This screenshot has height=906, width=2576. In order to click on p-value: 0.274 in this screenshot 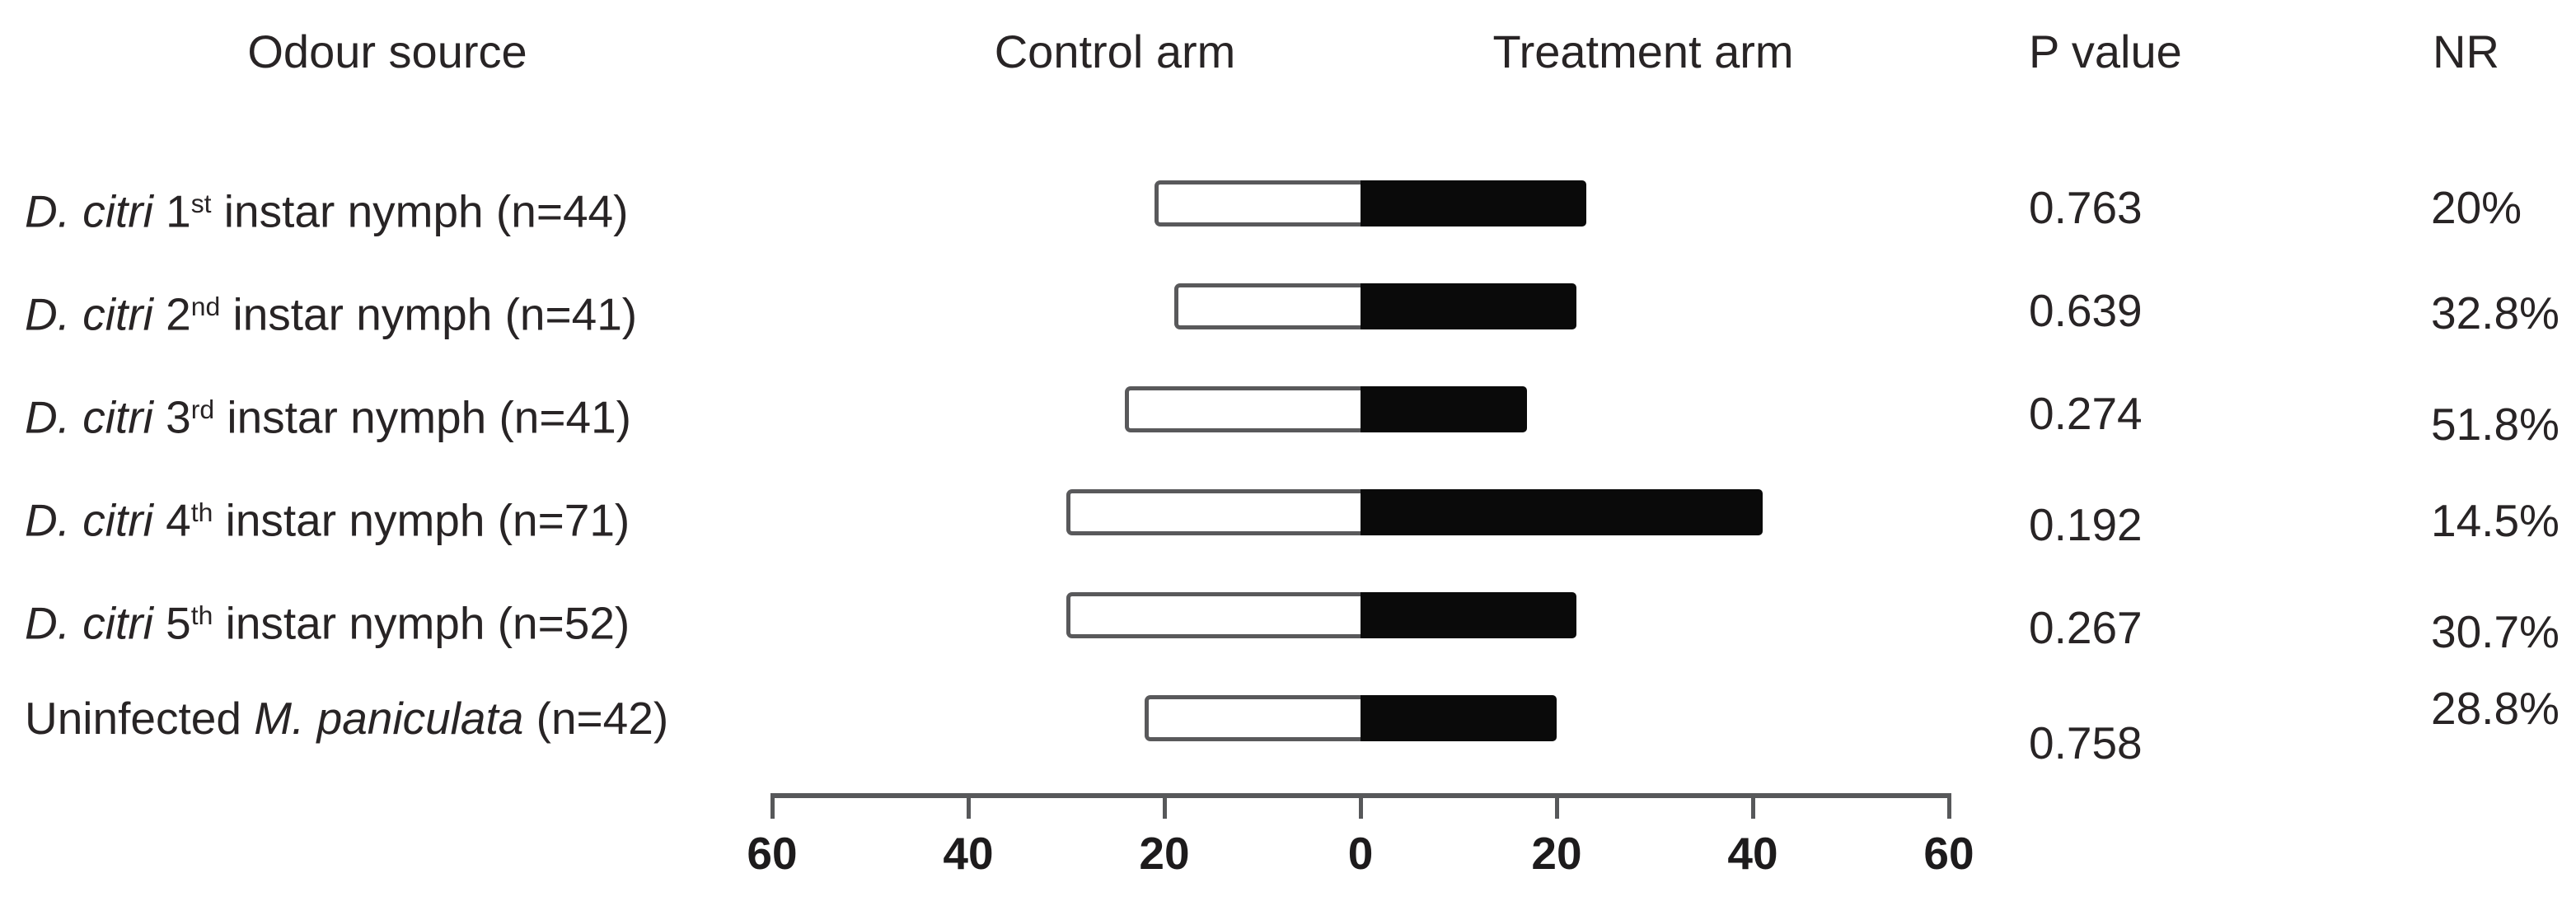, I will do `click(2086, 413)`.